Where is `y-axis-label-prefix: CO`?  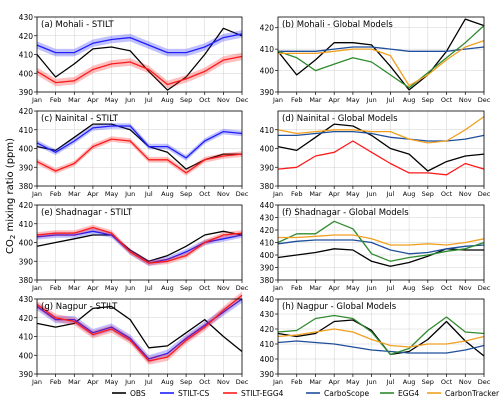
y-axis-label-prefix: CO is located at coordinates (10, 246).